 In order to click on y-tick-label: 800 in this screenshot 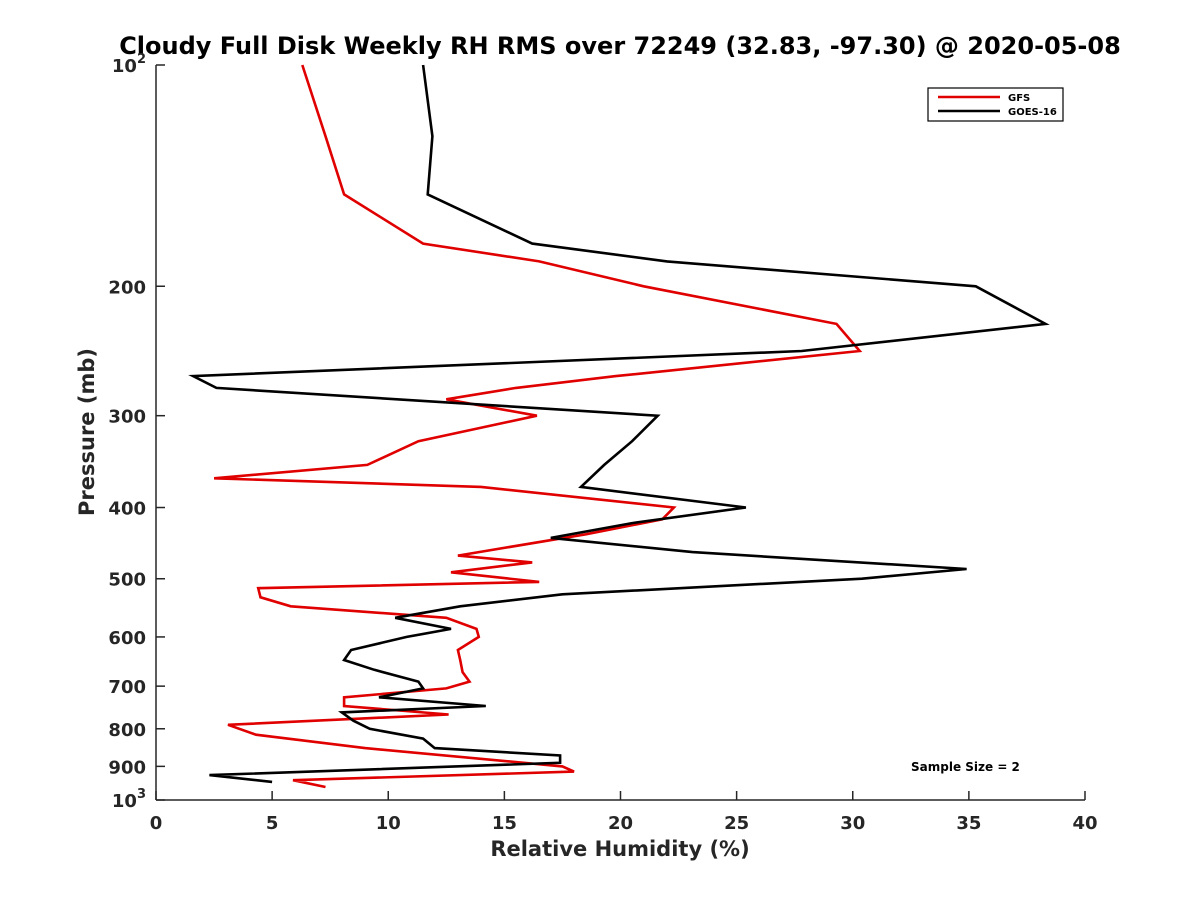, I will do `click(127, 730)`.